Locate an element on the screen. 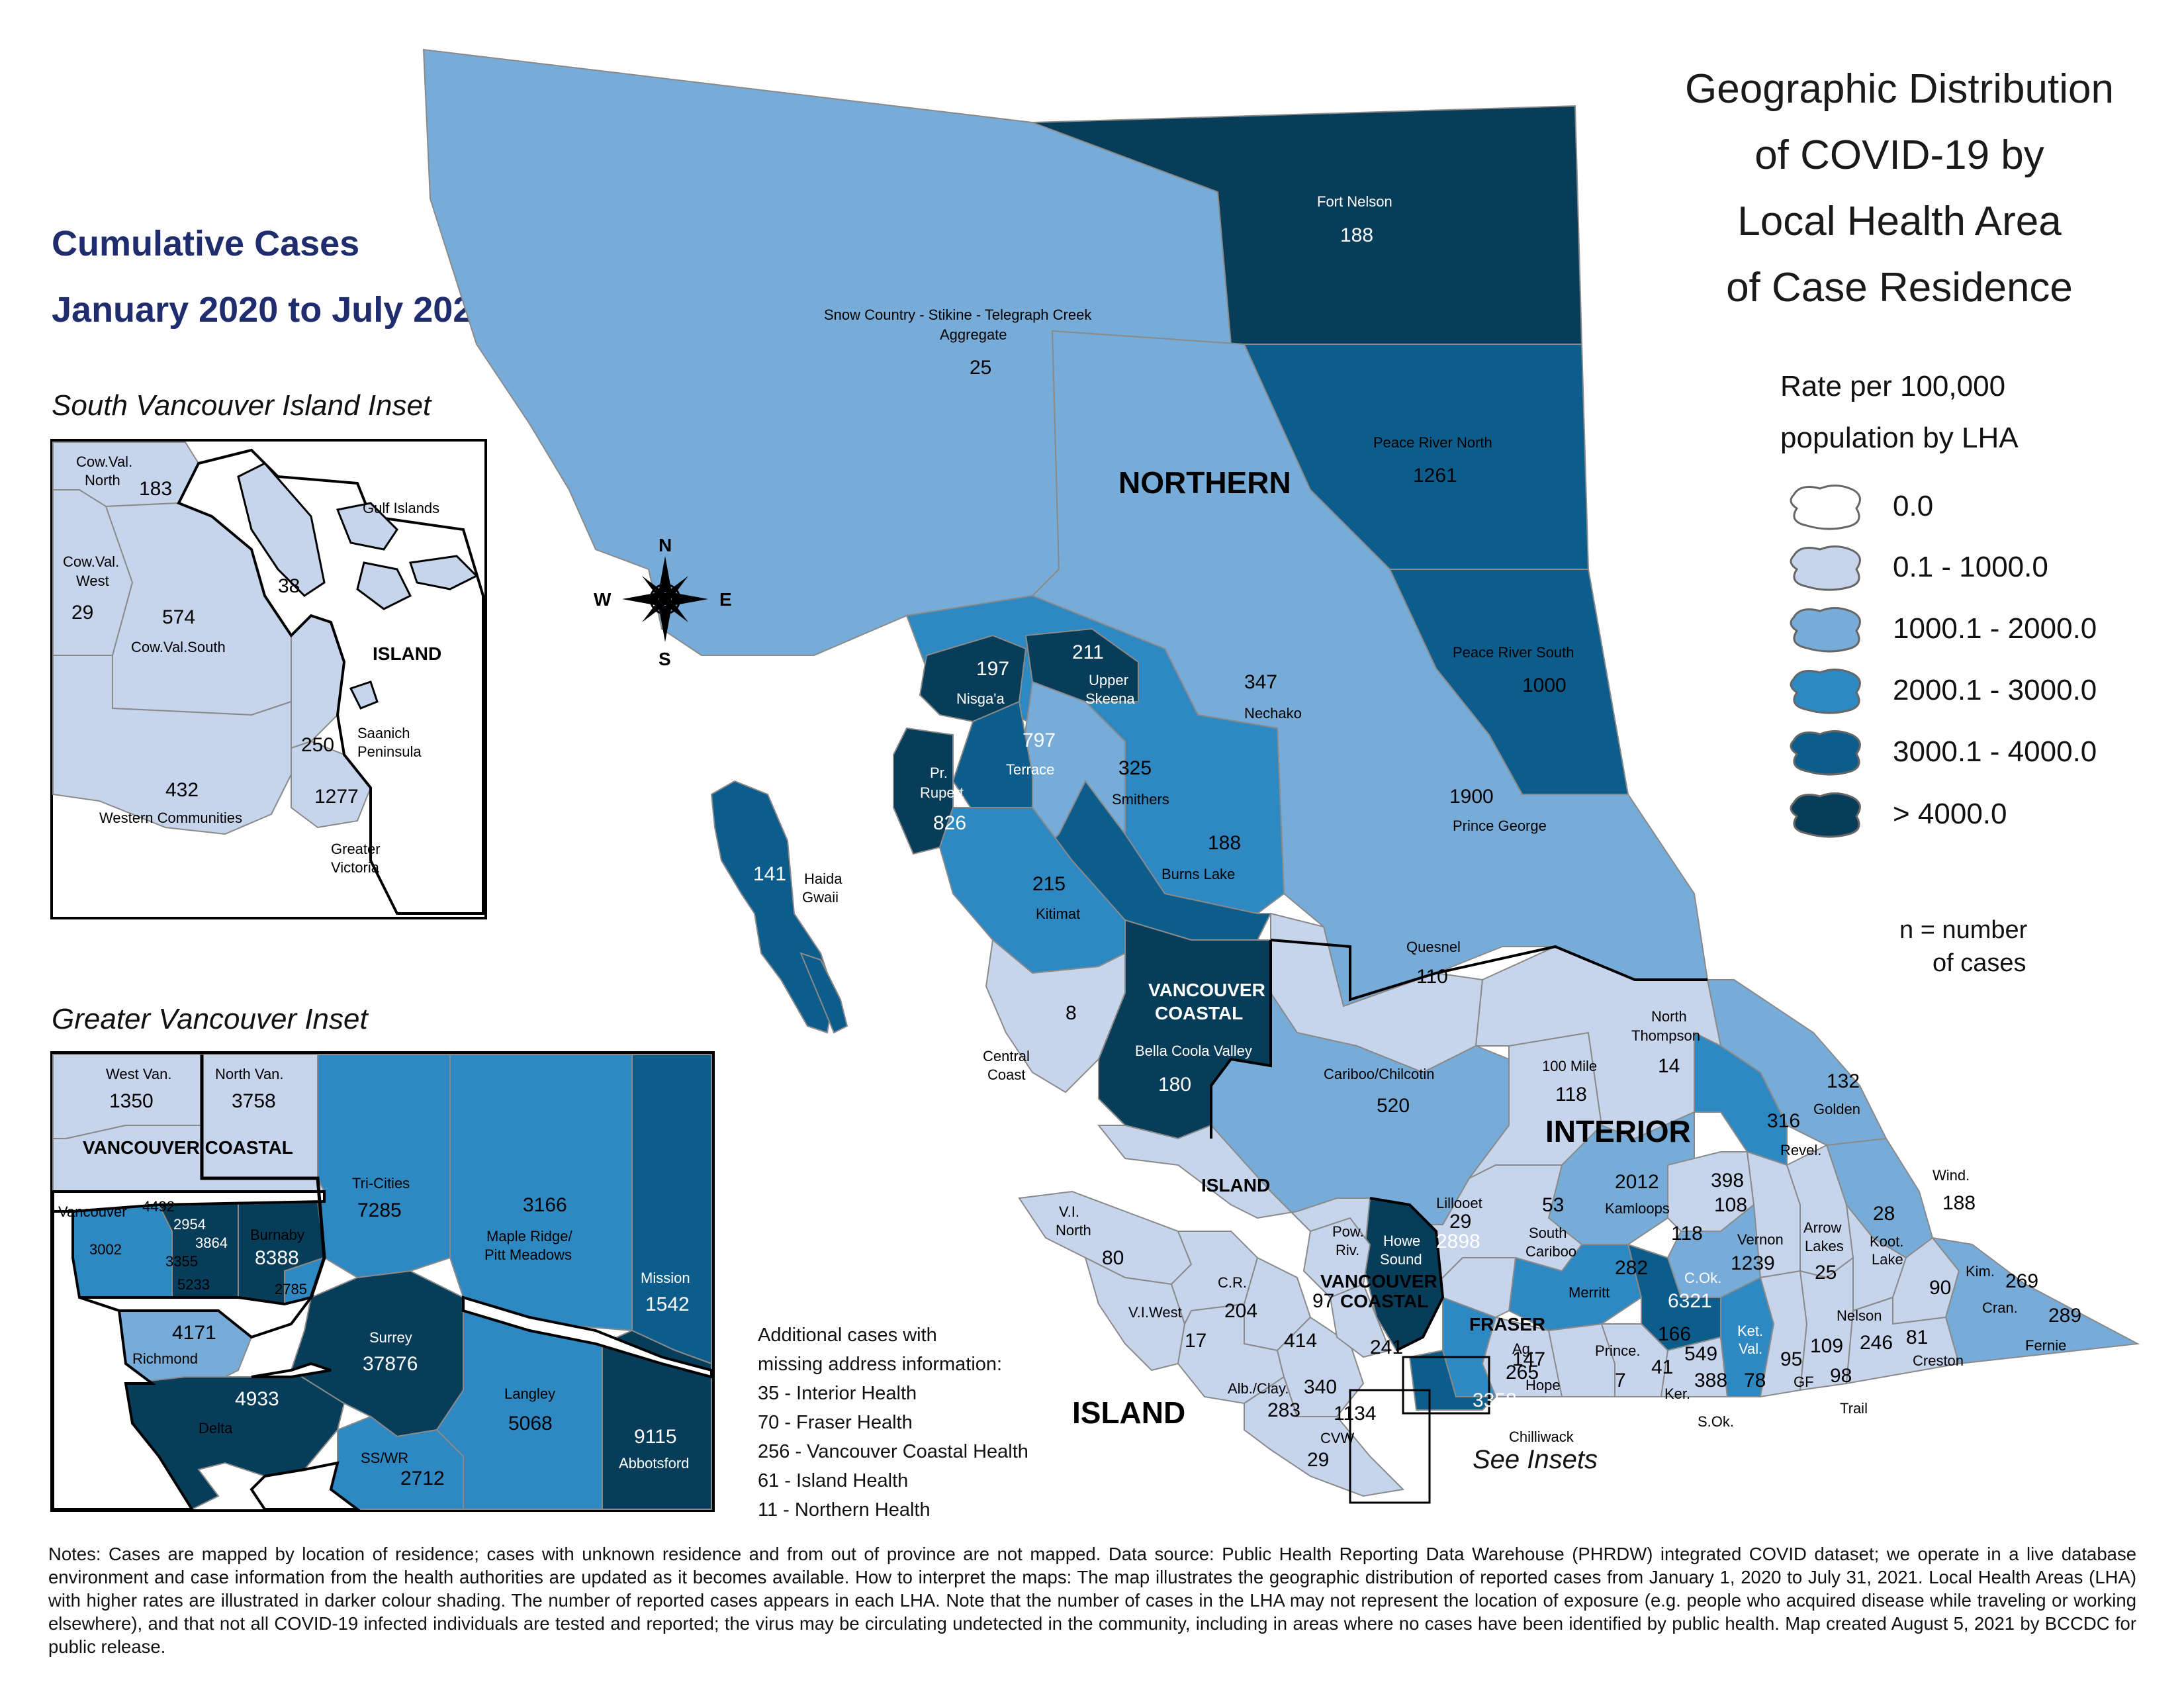 Image resolution: width=2184 pixels, height=1688 pixels. gv-label-langley: Langley is located at coordinates (529, 1393).